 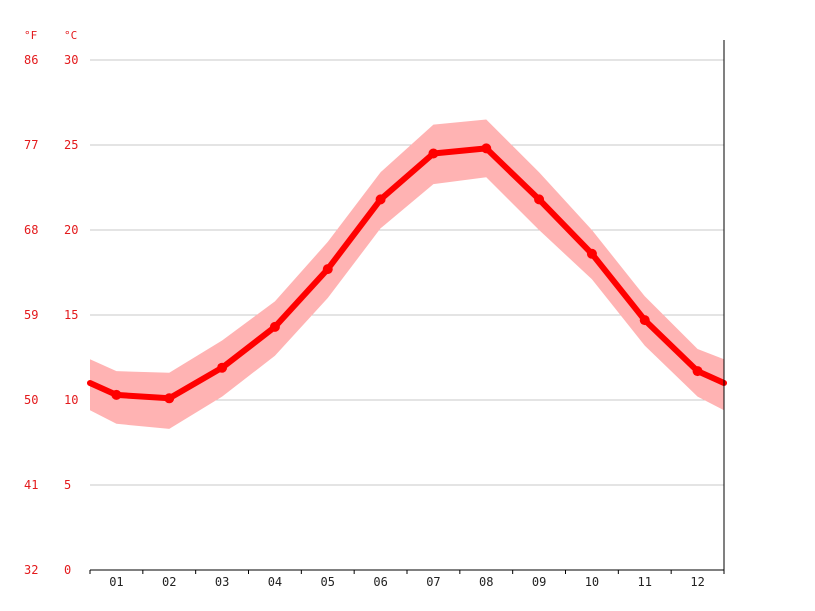 I want to click on y-tick-label-fahrenheit: 41, so click(x=31, y=485).